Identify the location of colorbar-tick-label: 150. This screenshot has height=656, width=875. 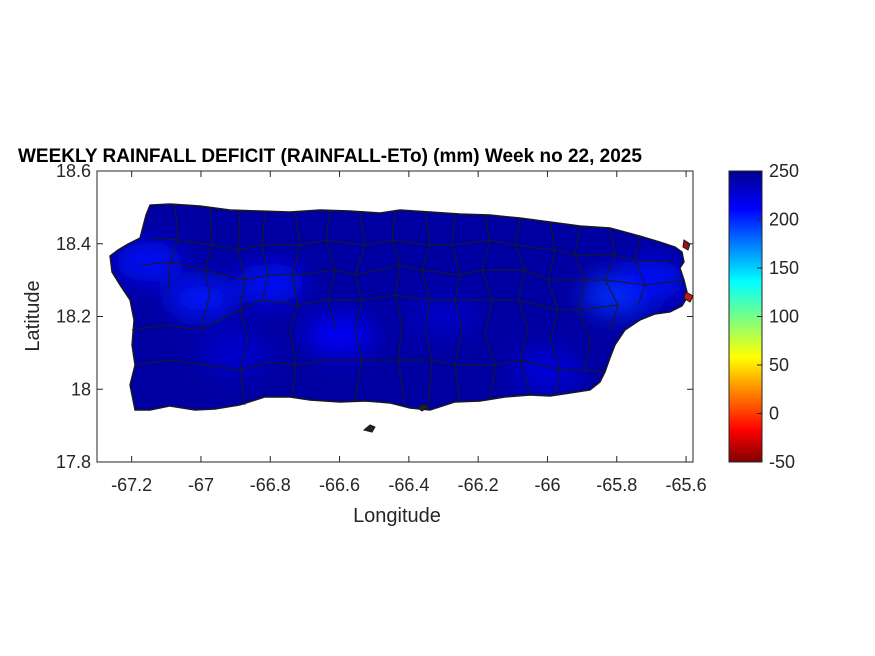
(784, 268).